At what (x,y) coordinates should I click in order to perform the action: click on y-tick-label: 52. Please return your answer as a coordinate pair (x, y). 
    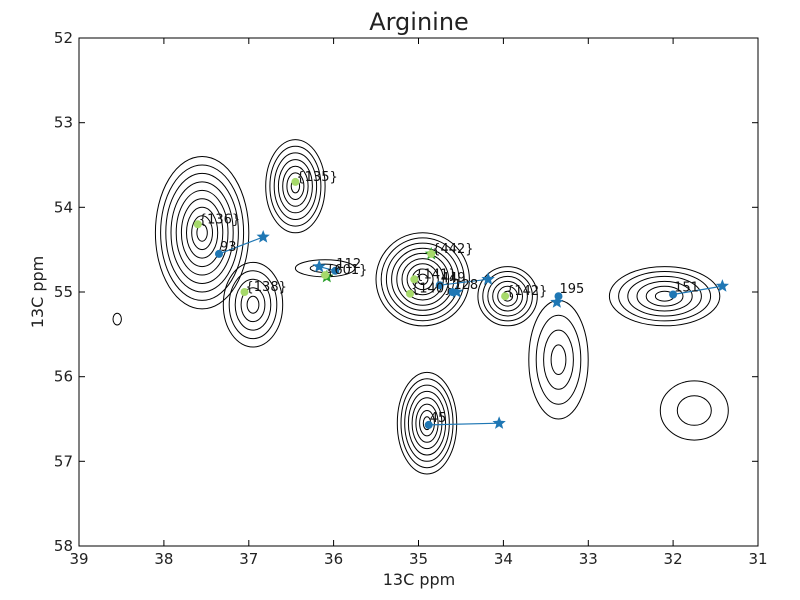
    Looking at the image, I should click on (63, 38).